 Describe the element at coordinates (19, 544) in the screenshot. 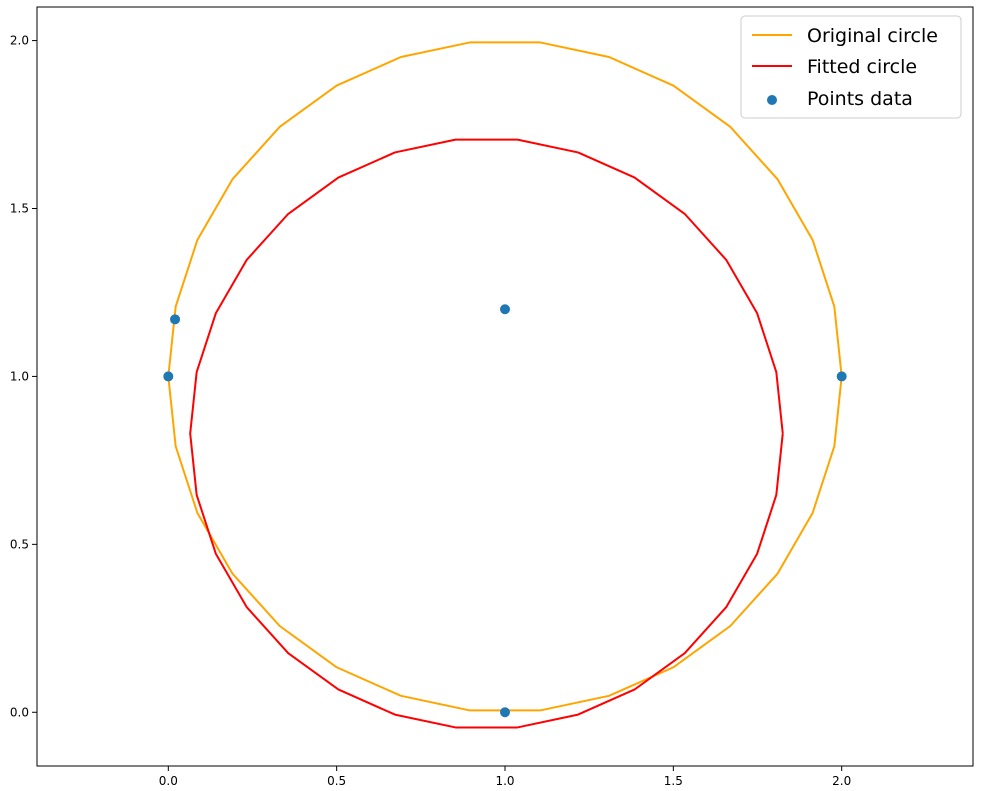

I see `y-tick-label: 0.5` at that location.